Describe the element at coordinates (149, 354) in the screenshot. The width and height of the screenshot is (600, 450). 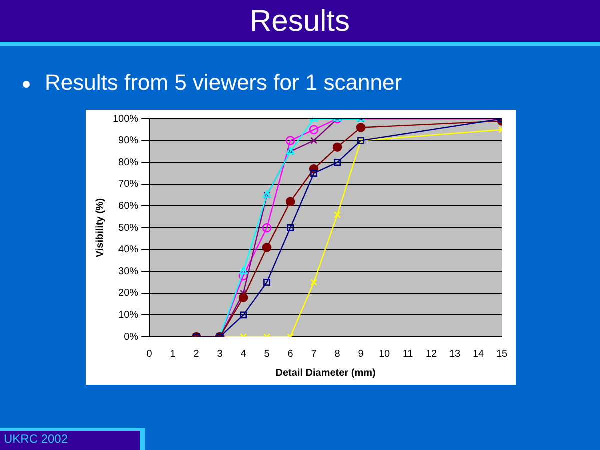
I see `x-tick-label: 0` at that location.